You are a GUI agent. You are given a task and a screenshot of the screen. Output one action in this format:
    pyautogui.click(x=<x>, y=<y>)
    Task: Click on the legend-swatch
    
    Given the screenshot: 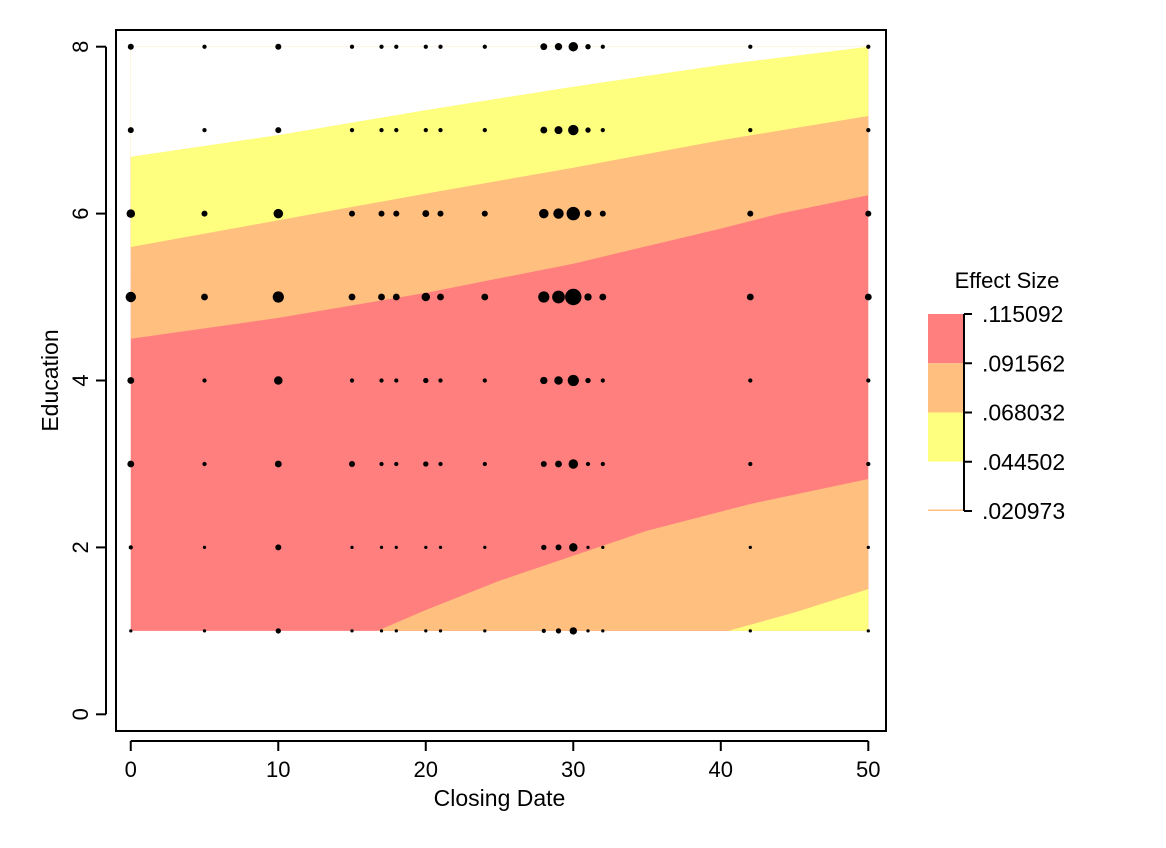 What is the action you would take?
    pyautogui.click(x=946, y=486)
    